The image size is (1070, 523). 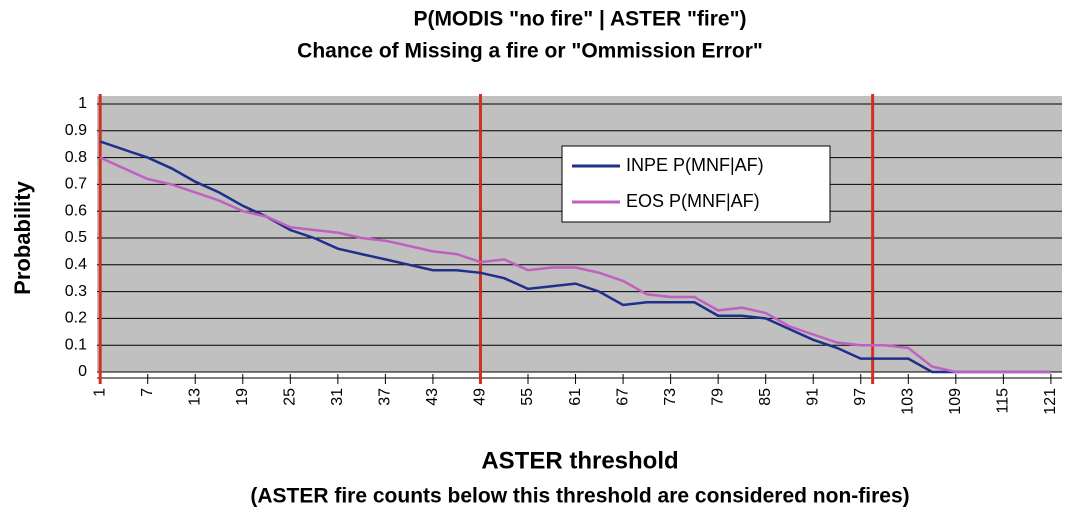 I want to click on x-tick-label: 31, so click(x=337, y=397).